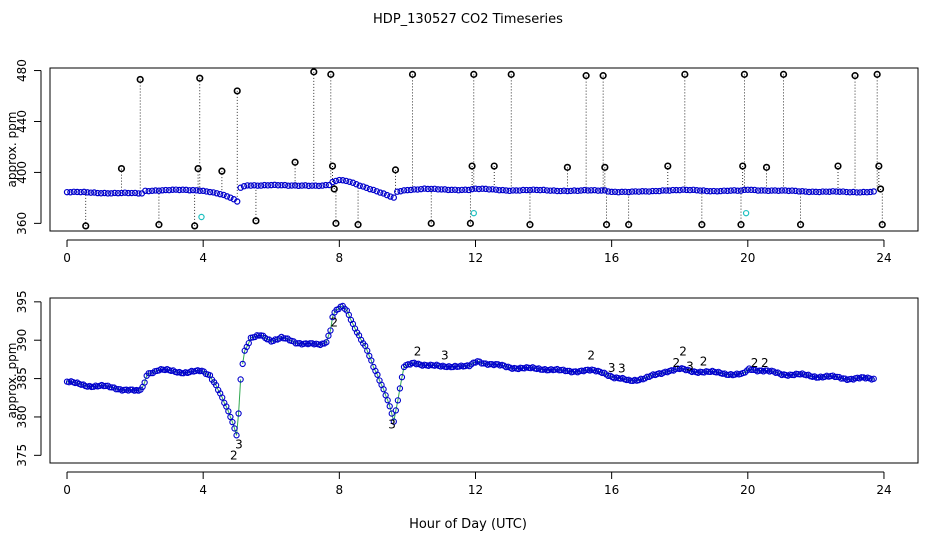 This screenshot has height=540, width=936. What do you see at coordinates (340, 490) in the screenshot?
I see `x-tick-label: 8` at bounding box center [340, 490].